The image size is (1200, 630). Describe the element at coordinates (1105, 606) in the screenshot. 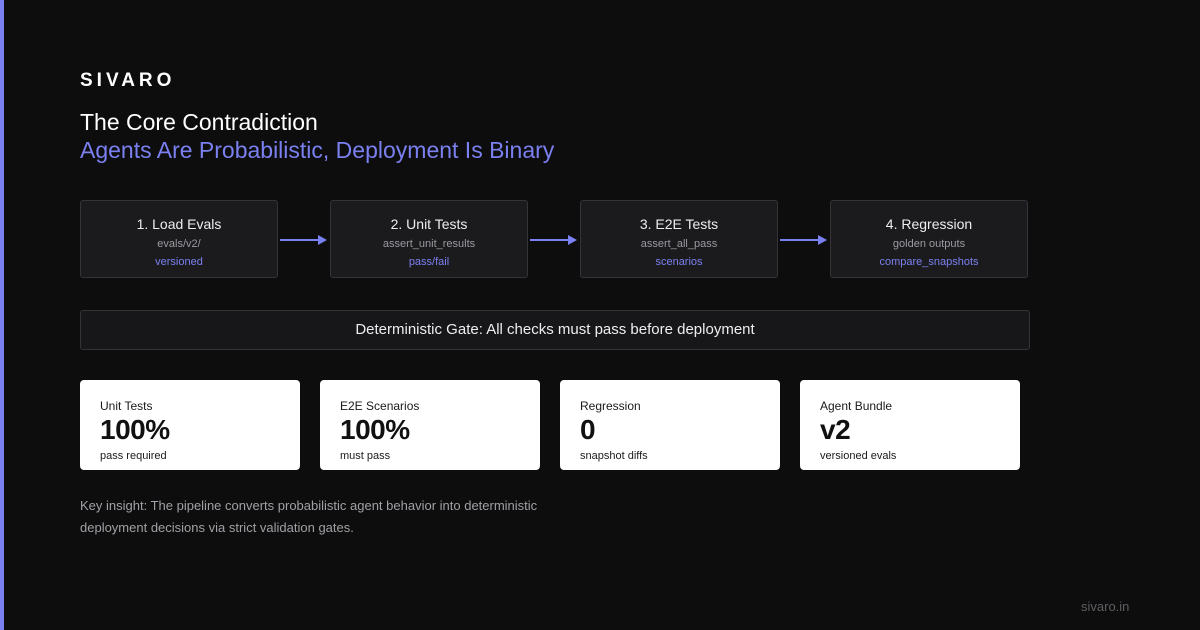

I see `footer-url: sivaro.in` at that location.